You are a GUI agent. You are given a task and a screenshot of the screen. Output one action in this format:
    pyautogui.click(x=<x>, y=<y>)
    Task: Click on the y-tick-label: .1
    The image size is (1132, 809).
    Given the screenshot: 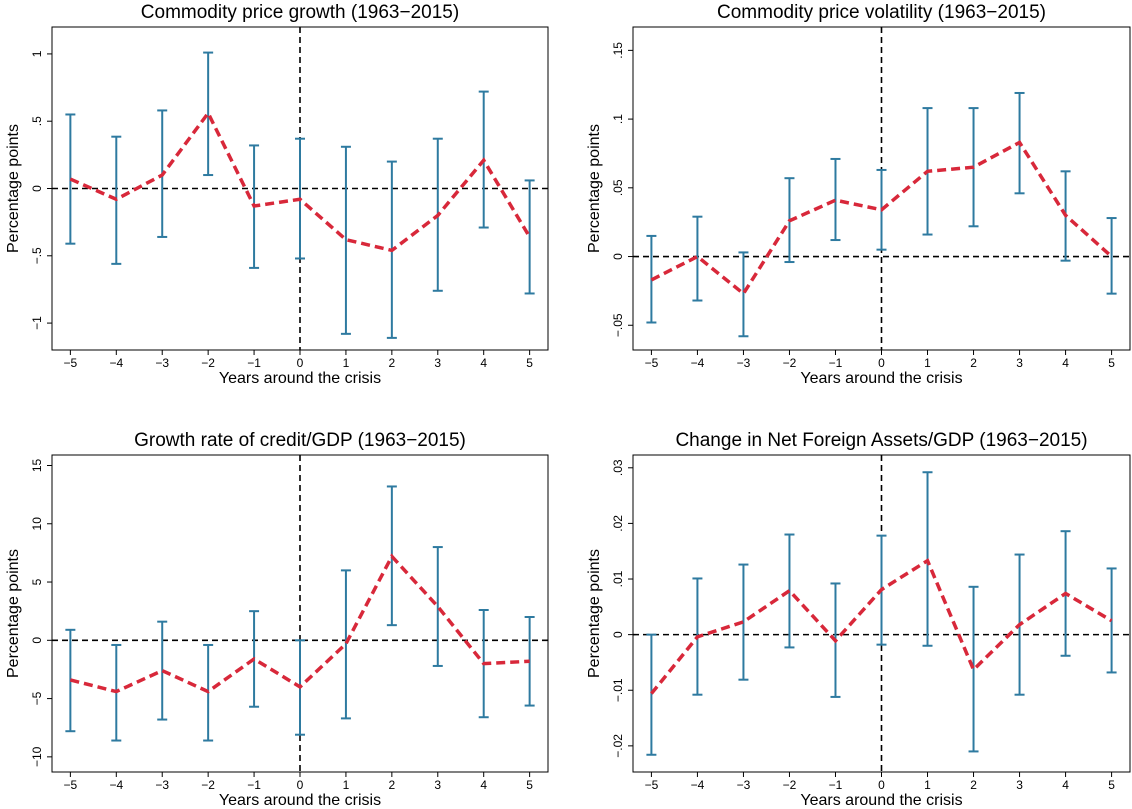 What is the action you would take?
    pyautogui.click(x=618, y=119)
    